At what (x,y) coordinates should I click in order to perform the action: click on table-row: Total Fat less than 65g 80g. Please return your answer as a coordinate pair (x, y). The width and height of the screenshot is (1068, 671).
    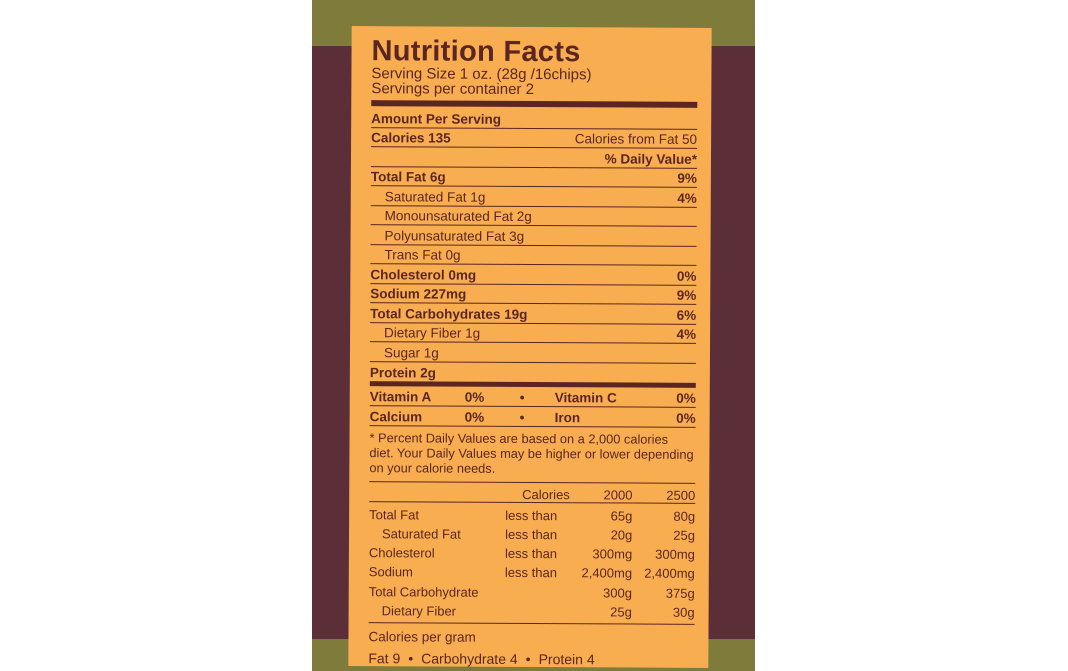
    Looking at the image, I should click on (532, 513).